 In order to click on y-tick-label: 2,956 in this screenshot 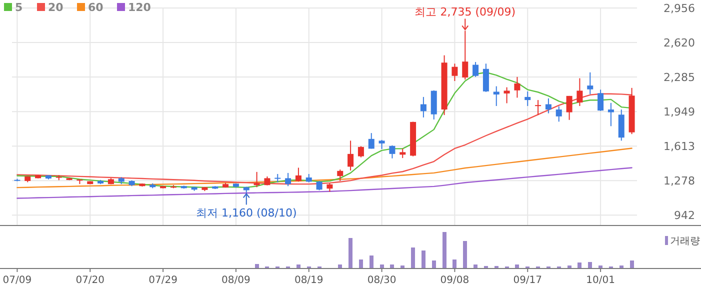, I will do `click(679, 8)`.